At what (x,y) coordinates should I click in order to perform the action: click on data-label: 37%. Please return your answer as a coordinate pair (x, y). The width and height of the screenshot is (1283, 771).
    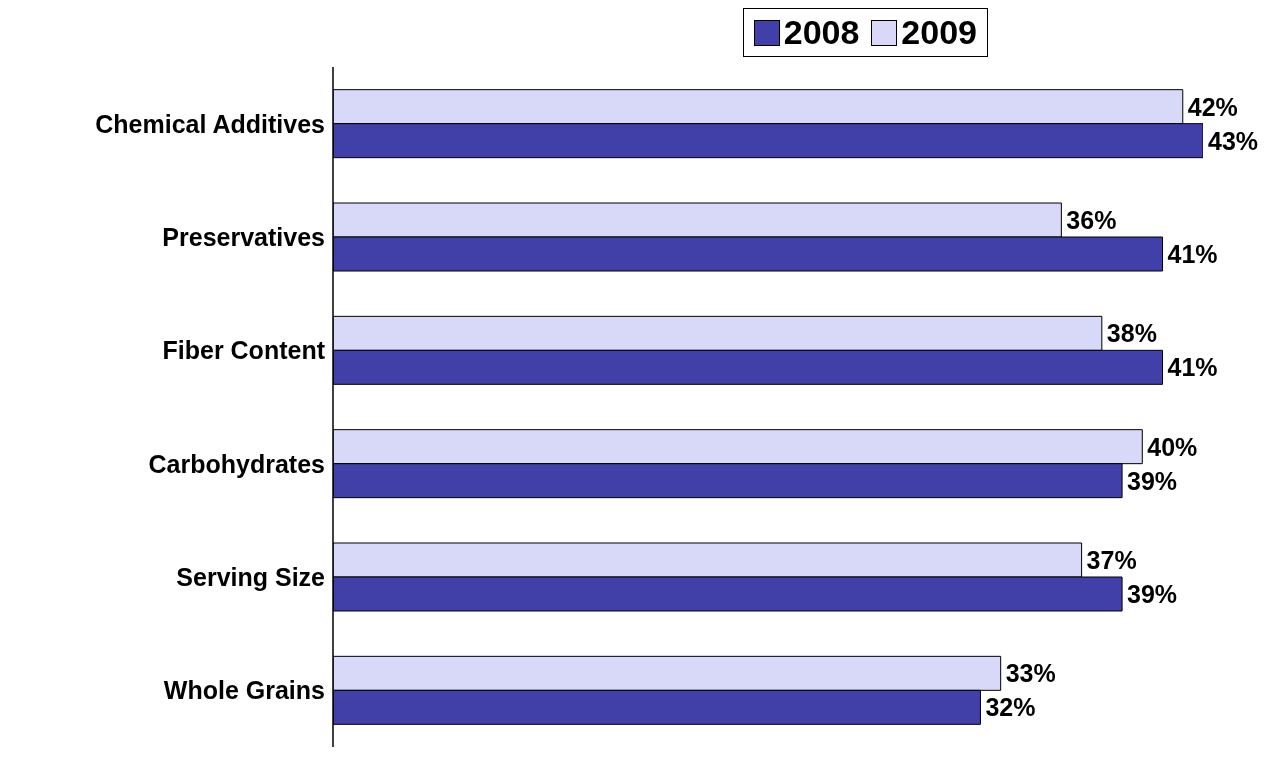
    Looking at the image, I should click on (1111, 559).